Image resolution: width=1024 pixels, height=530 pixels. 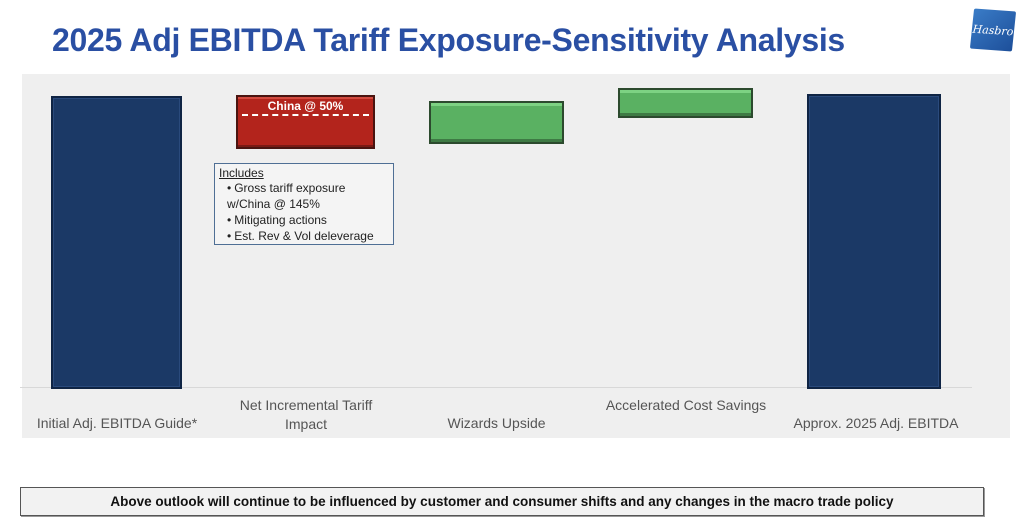 What do you see at coordinates (116, 242) in the screenshot?
I see `bar-initial-guide` at bounding box center [116, 242].